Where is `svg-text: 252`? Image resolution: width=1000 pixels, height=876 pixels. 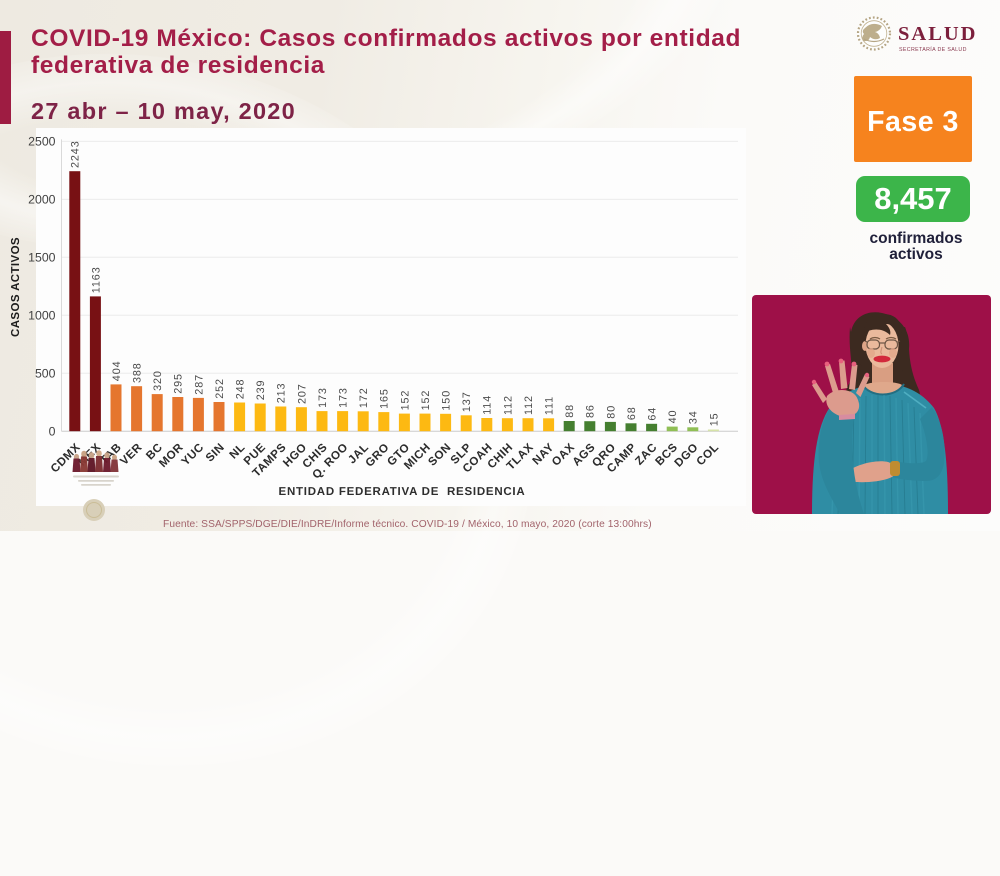
svg-text: 252 is located at coordinates (220, 388).